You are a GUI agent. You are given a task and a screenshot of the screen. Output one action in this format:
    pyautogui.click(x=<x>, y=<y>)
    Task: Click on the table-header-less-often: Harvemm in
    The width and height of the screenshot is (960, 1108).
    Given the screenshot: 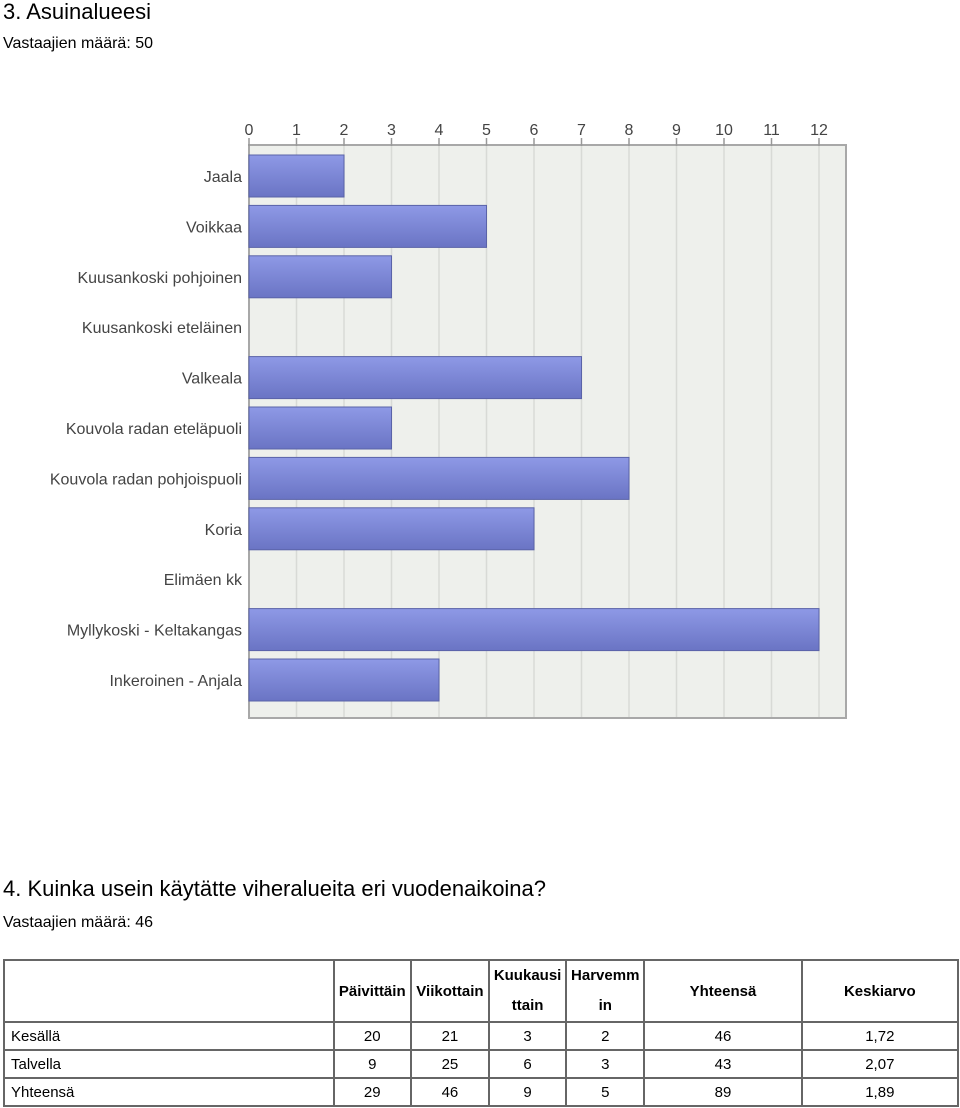 What is the action you would take?
    pyautogui.click(x=605, y=991)
    